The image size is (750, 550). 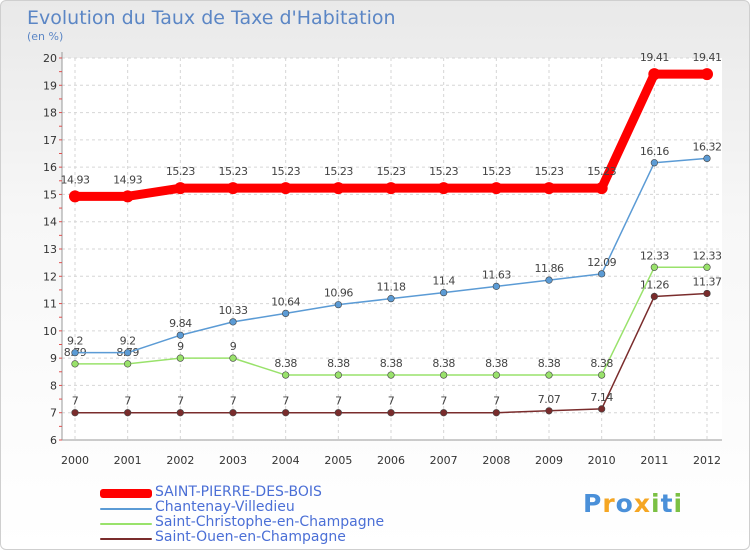 What do you see at coordinates (286, 460) in the screenshot?
I see `x-tick-label: 2004` at bounding box center [286, 460].